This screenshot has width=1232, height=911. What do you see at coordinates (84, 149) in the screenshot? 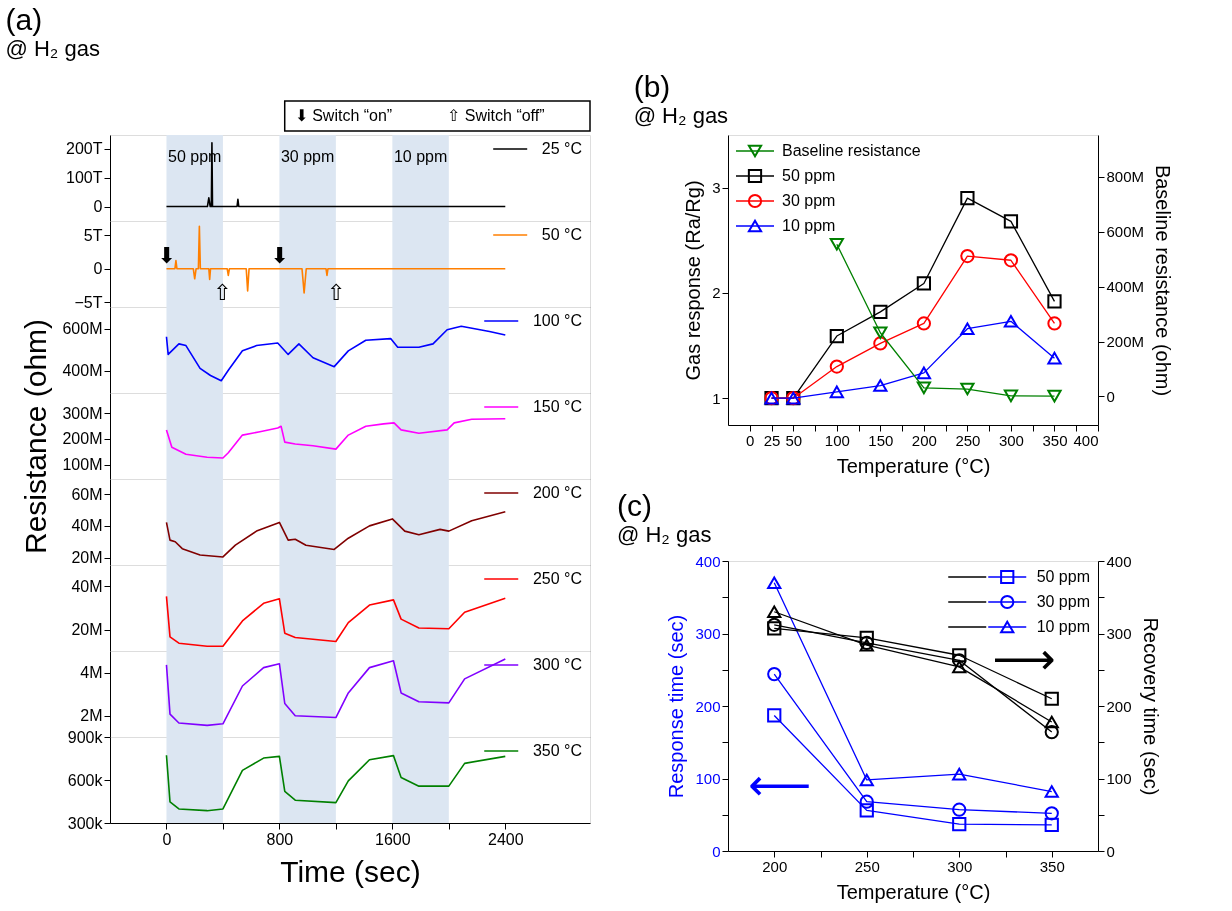
I see `y-tick-label: 200T` at bounding box center [84, 149].